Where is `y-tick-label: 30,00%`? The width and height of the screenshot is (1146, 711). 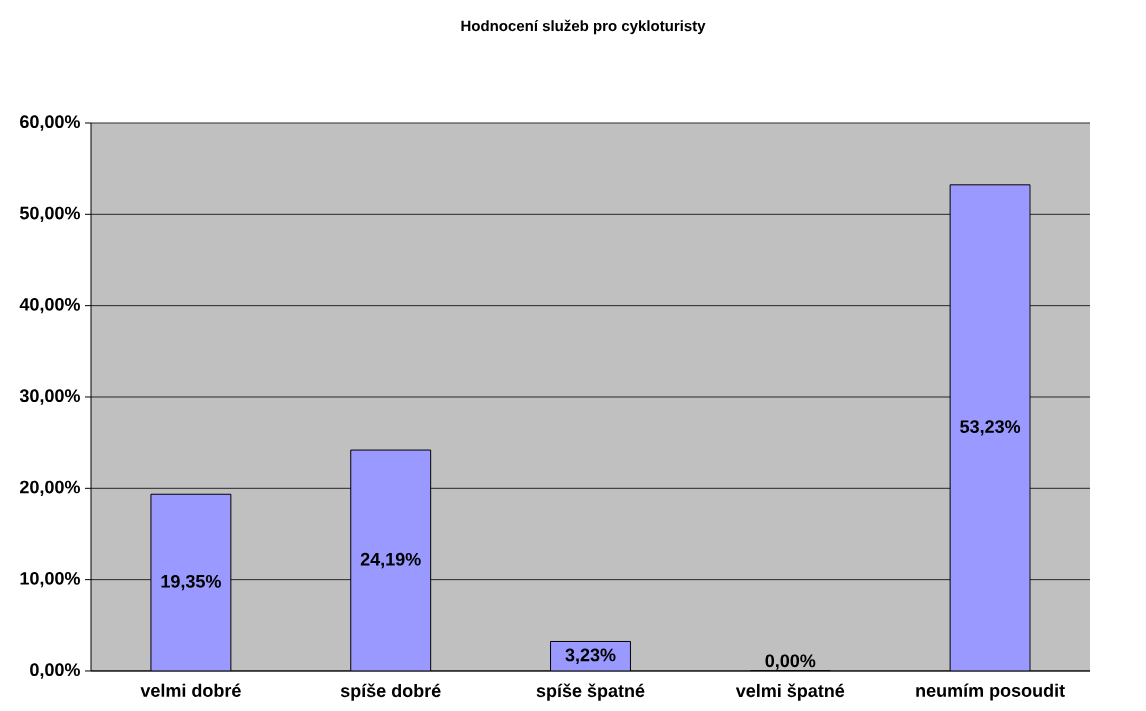
y-tick-label: 30,00% is located at coordinates (49, 397).